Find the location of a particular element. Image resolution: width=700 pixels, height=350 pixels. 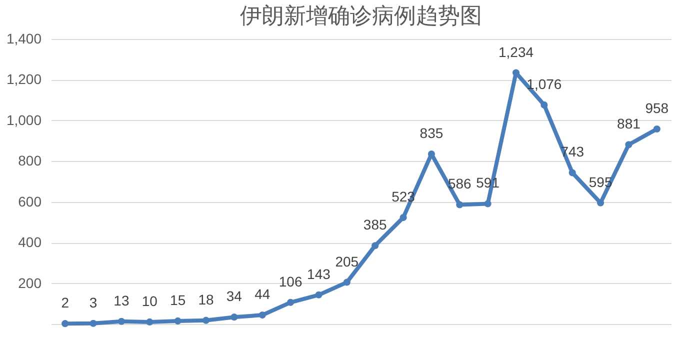

data-label: 13 is located at coordinates (122, 300).